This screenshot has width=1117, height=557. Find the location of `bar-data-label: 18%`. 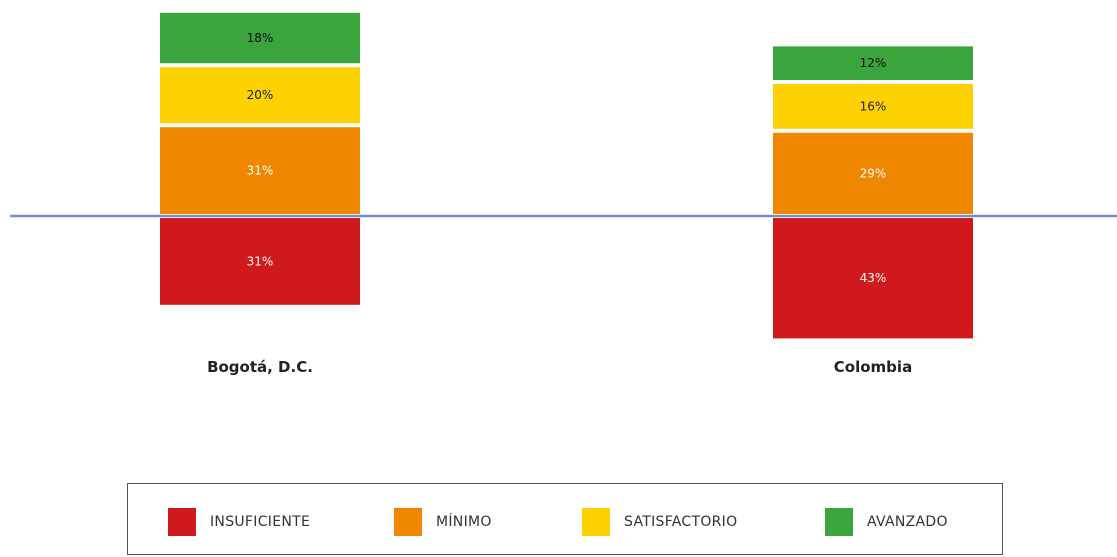

bar-data-label: 18% is located at coordinates (260, 38).